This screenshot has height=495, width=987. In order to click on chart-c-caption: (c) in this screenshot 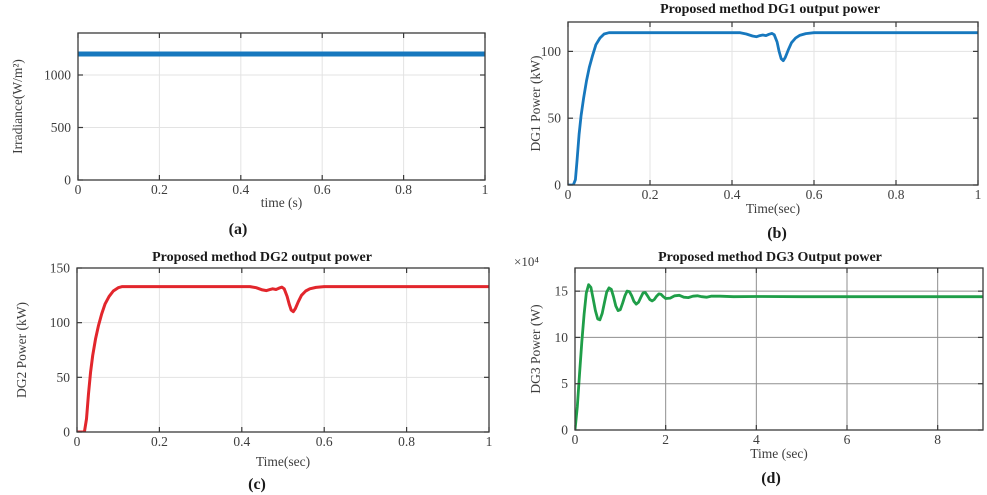, I will do `click(257, 484)`.